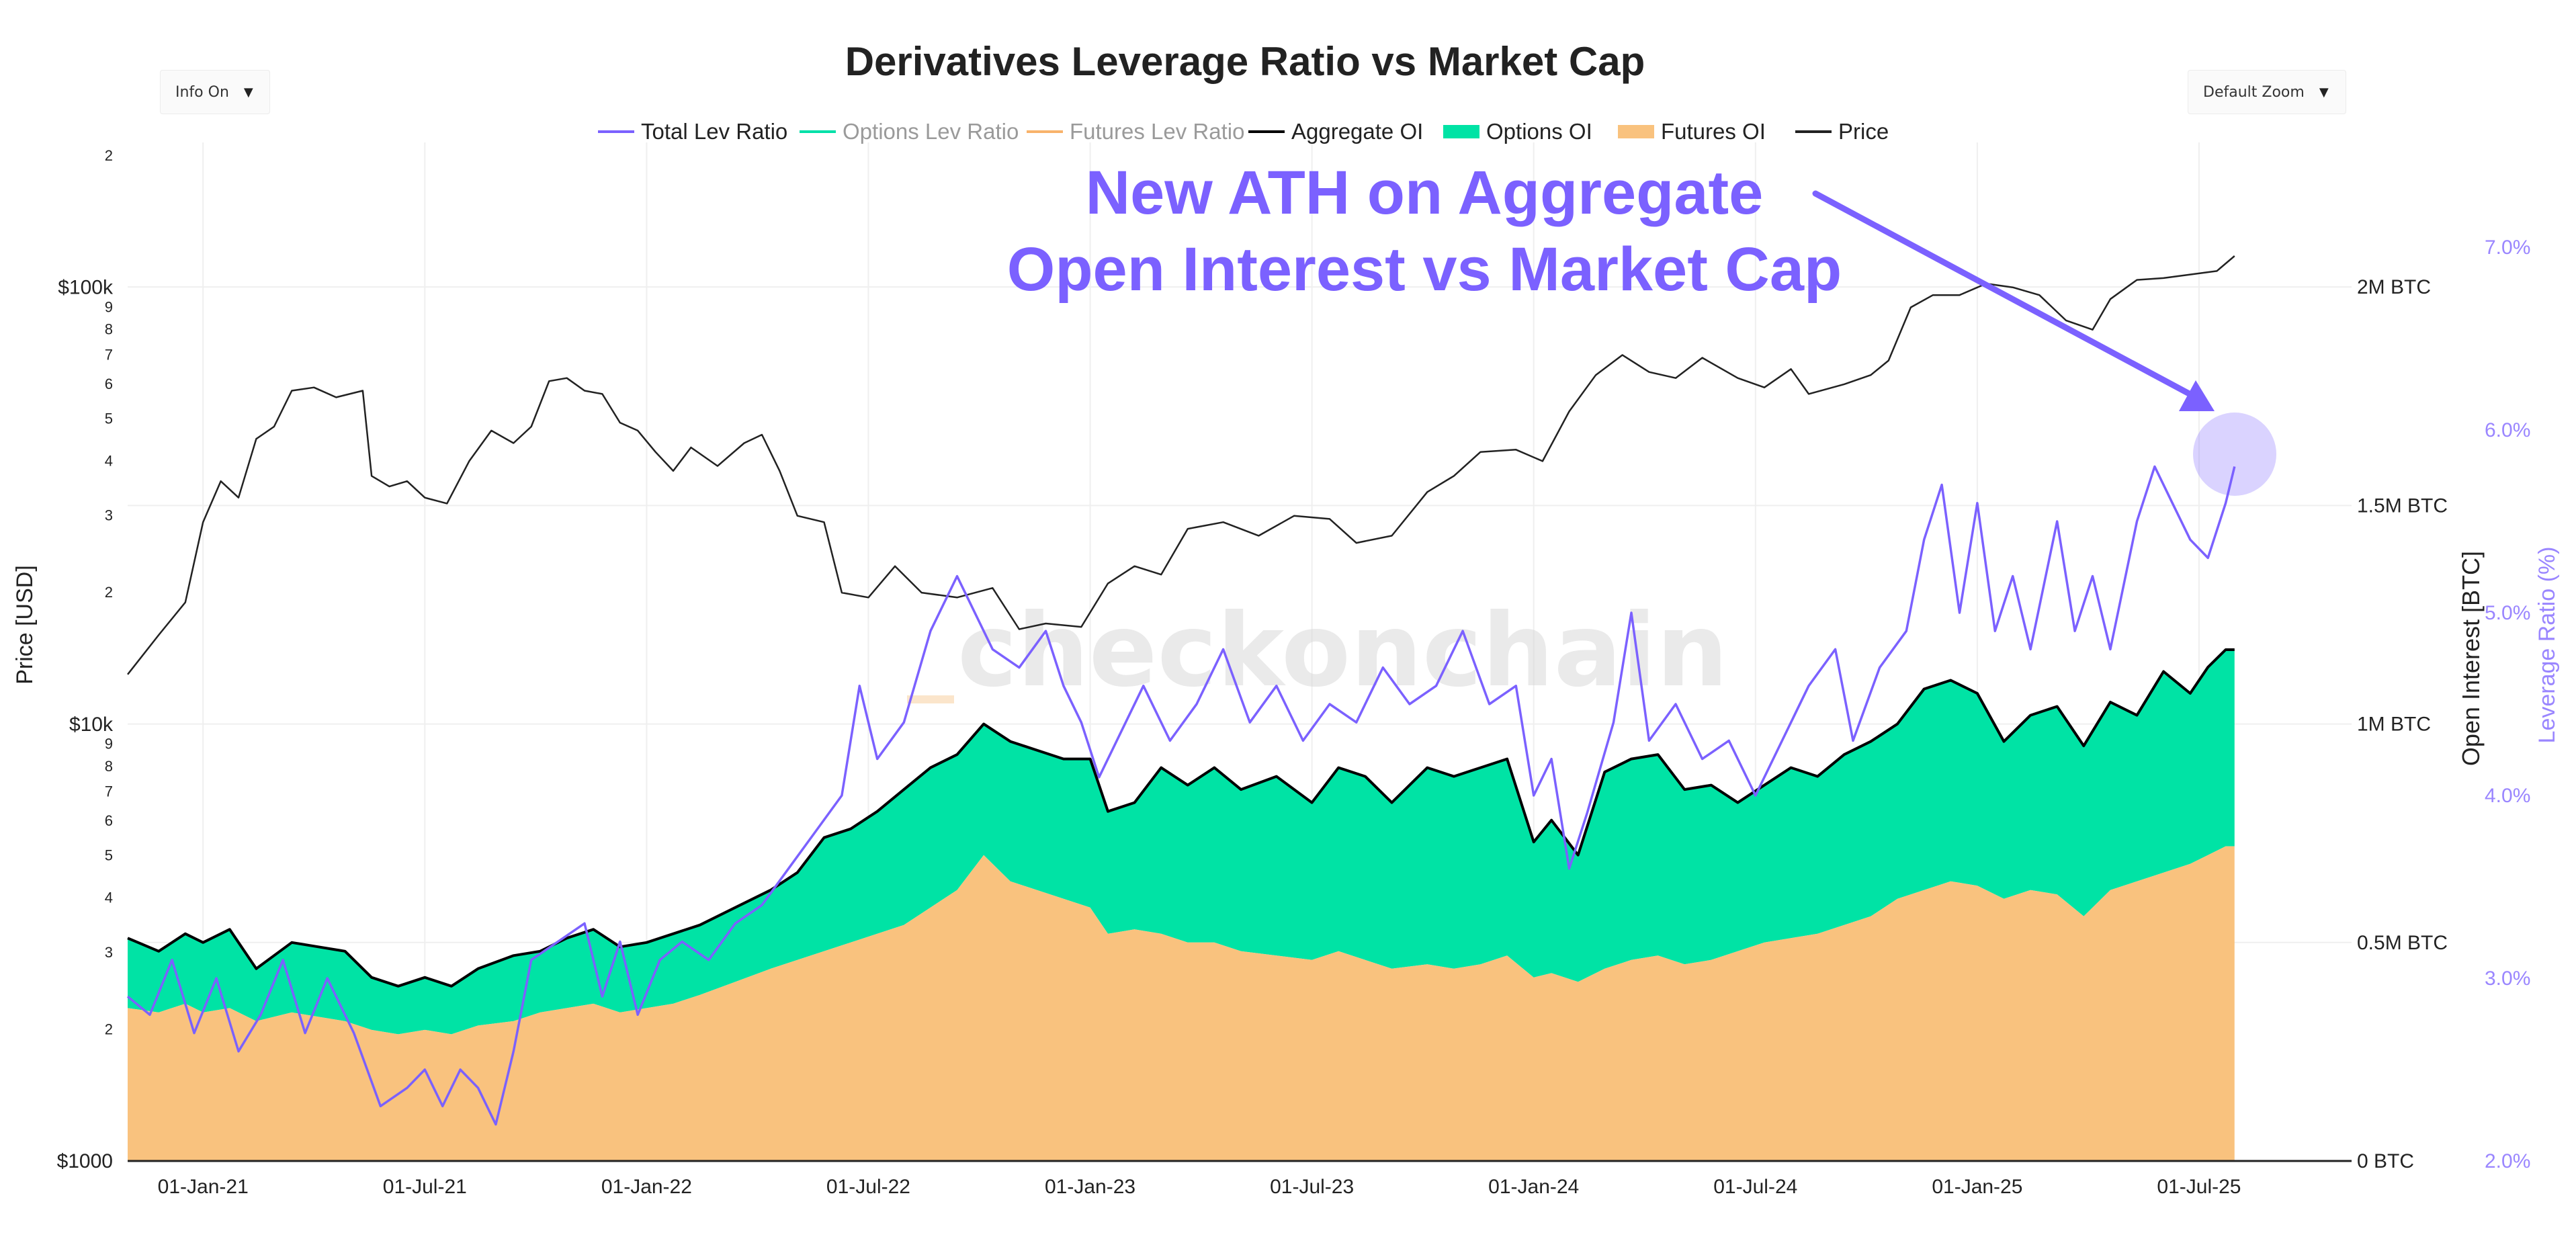 The image size is (2576, 1251). What do you see at coordinates (1090, 1187) in the screenshot?
I see `date-tick-label: 01-Jan-23` at bounding box center [1090, 1187].